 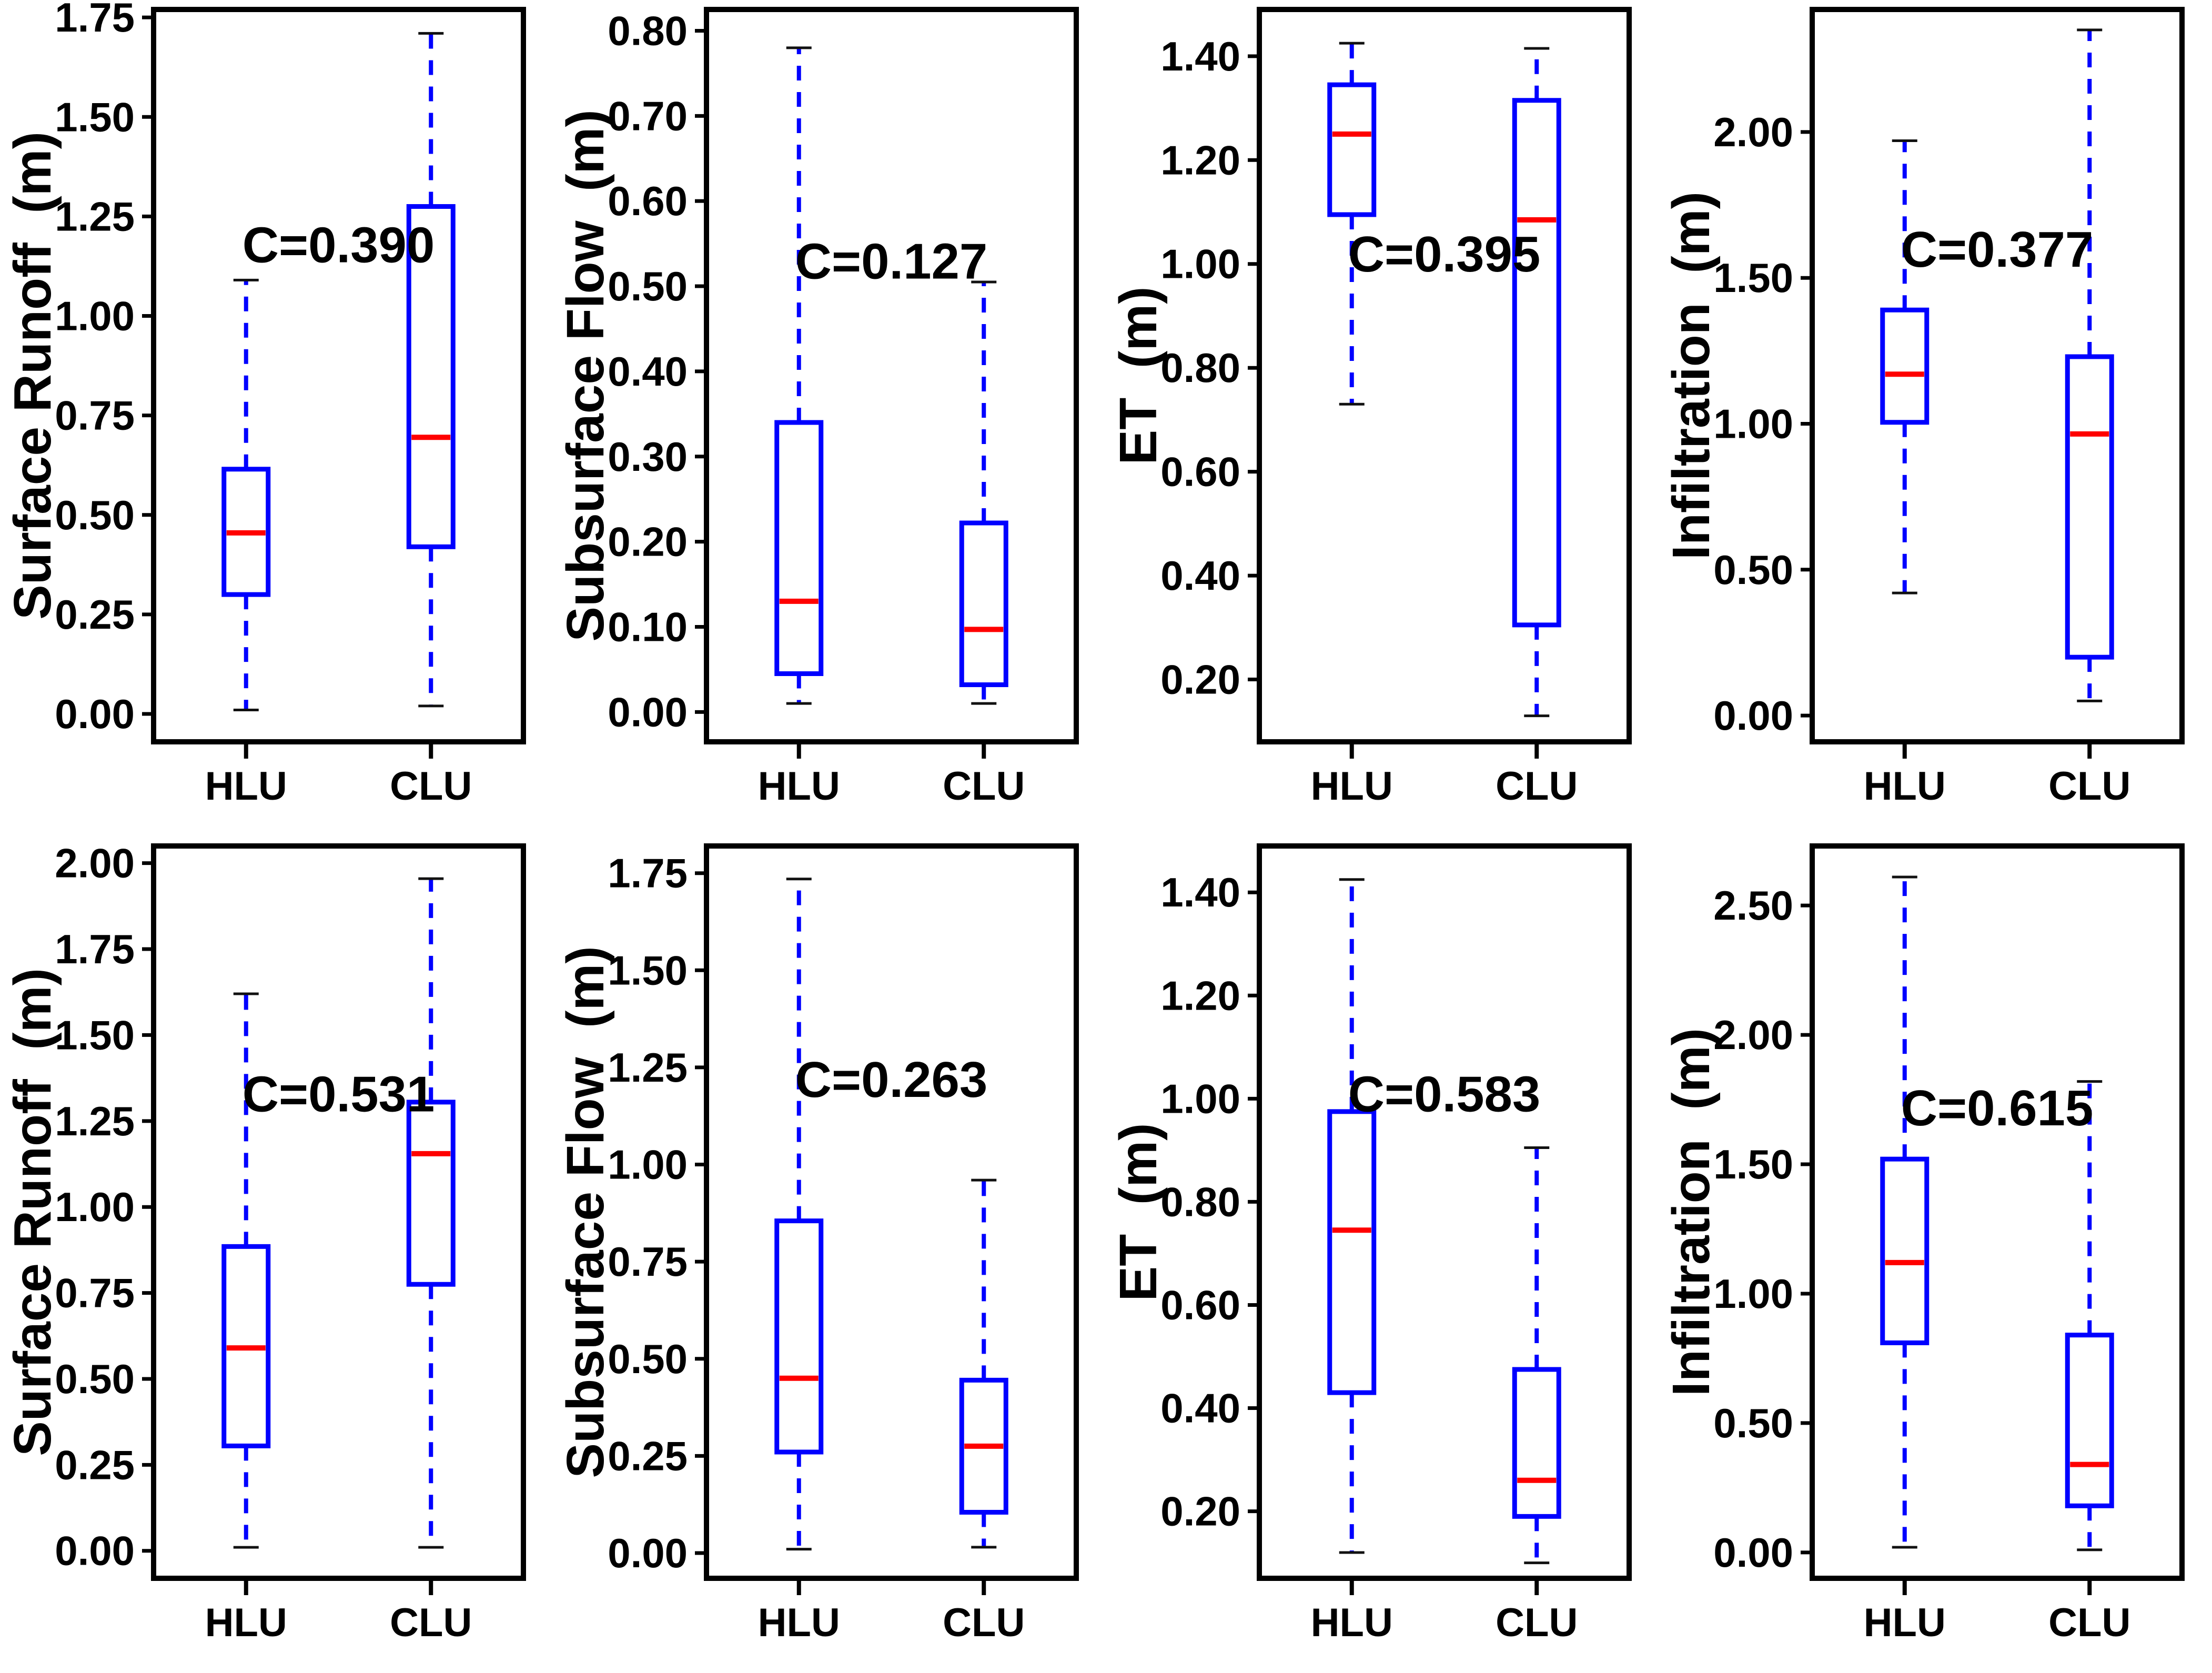 What do you see at coordinates (648, 457) in the screenshot?
I see `y-tick-label: 0.30` at bounding box center [648, 457].